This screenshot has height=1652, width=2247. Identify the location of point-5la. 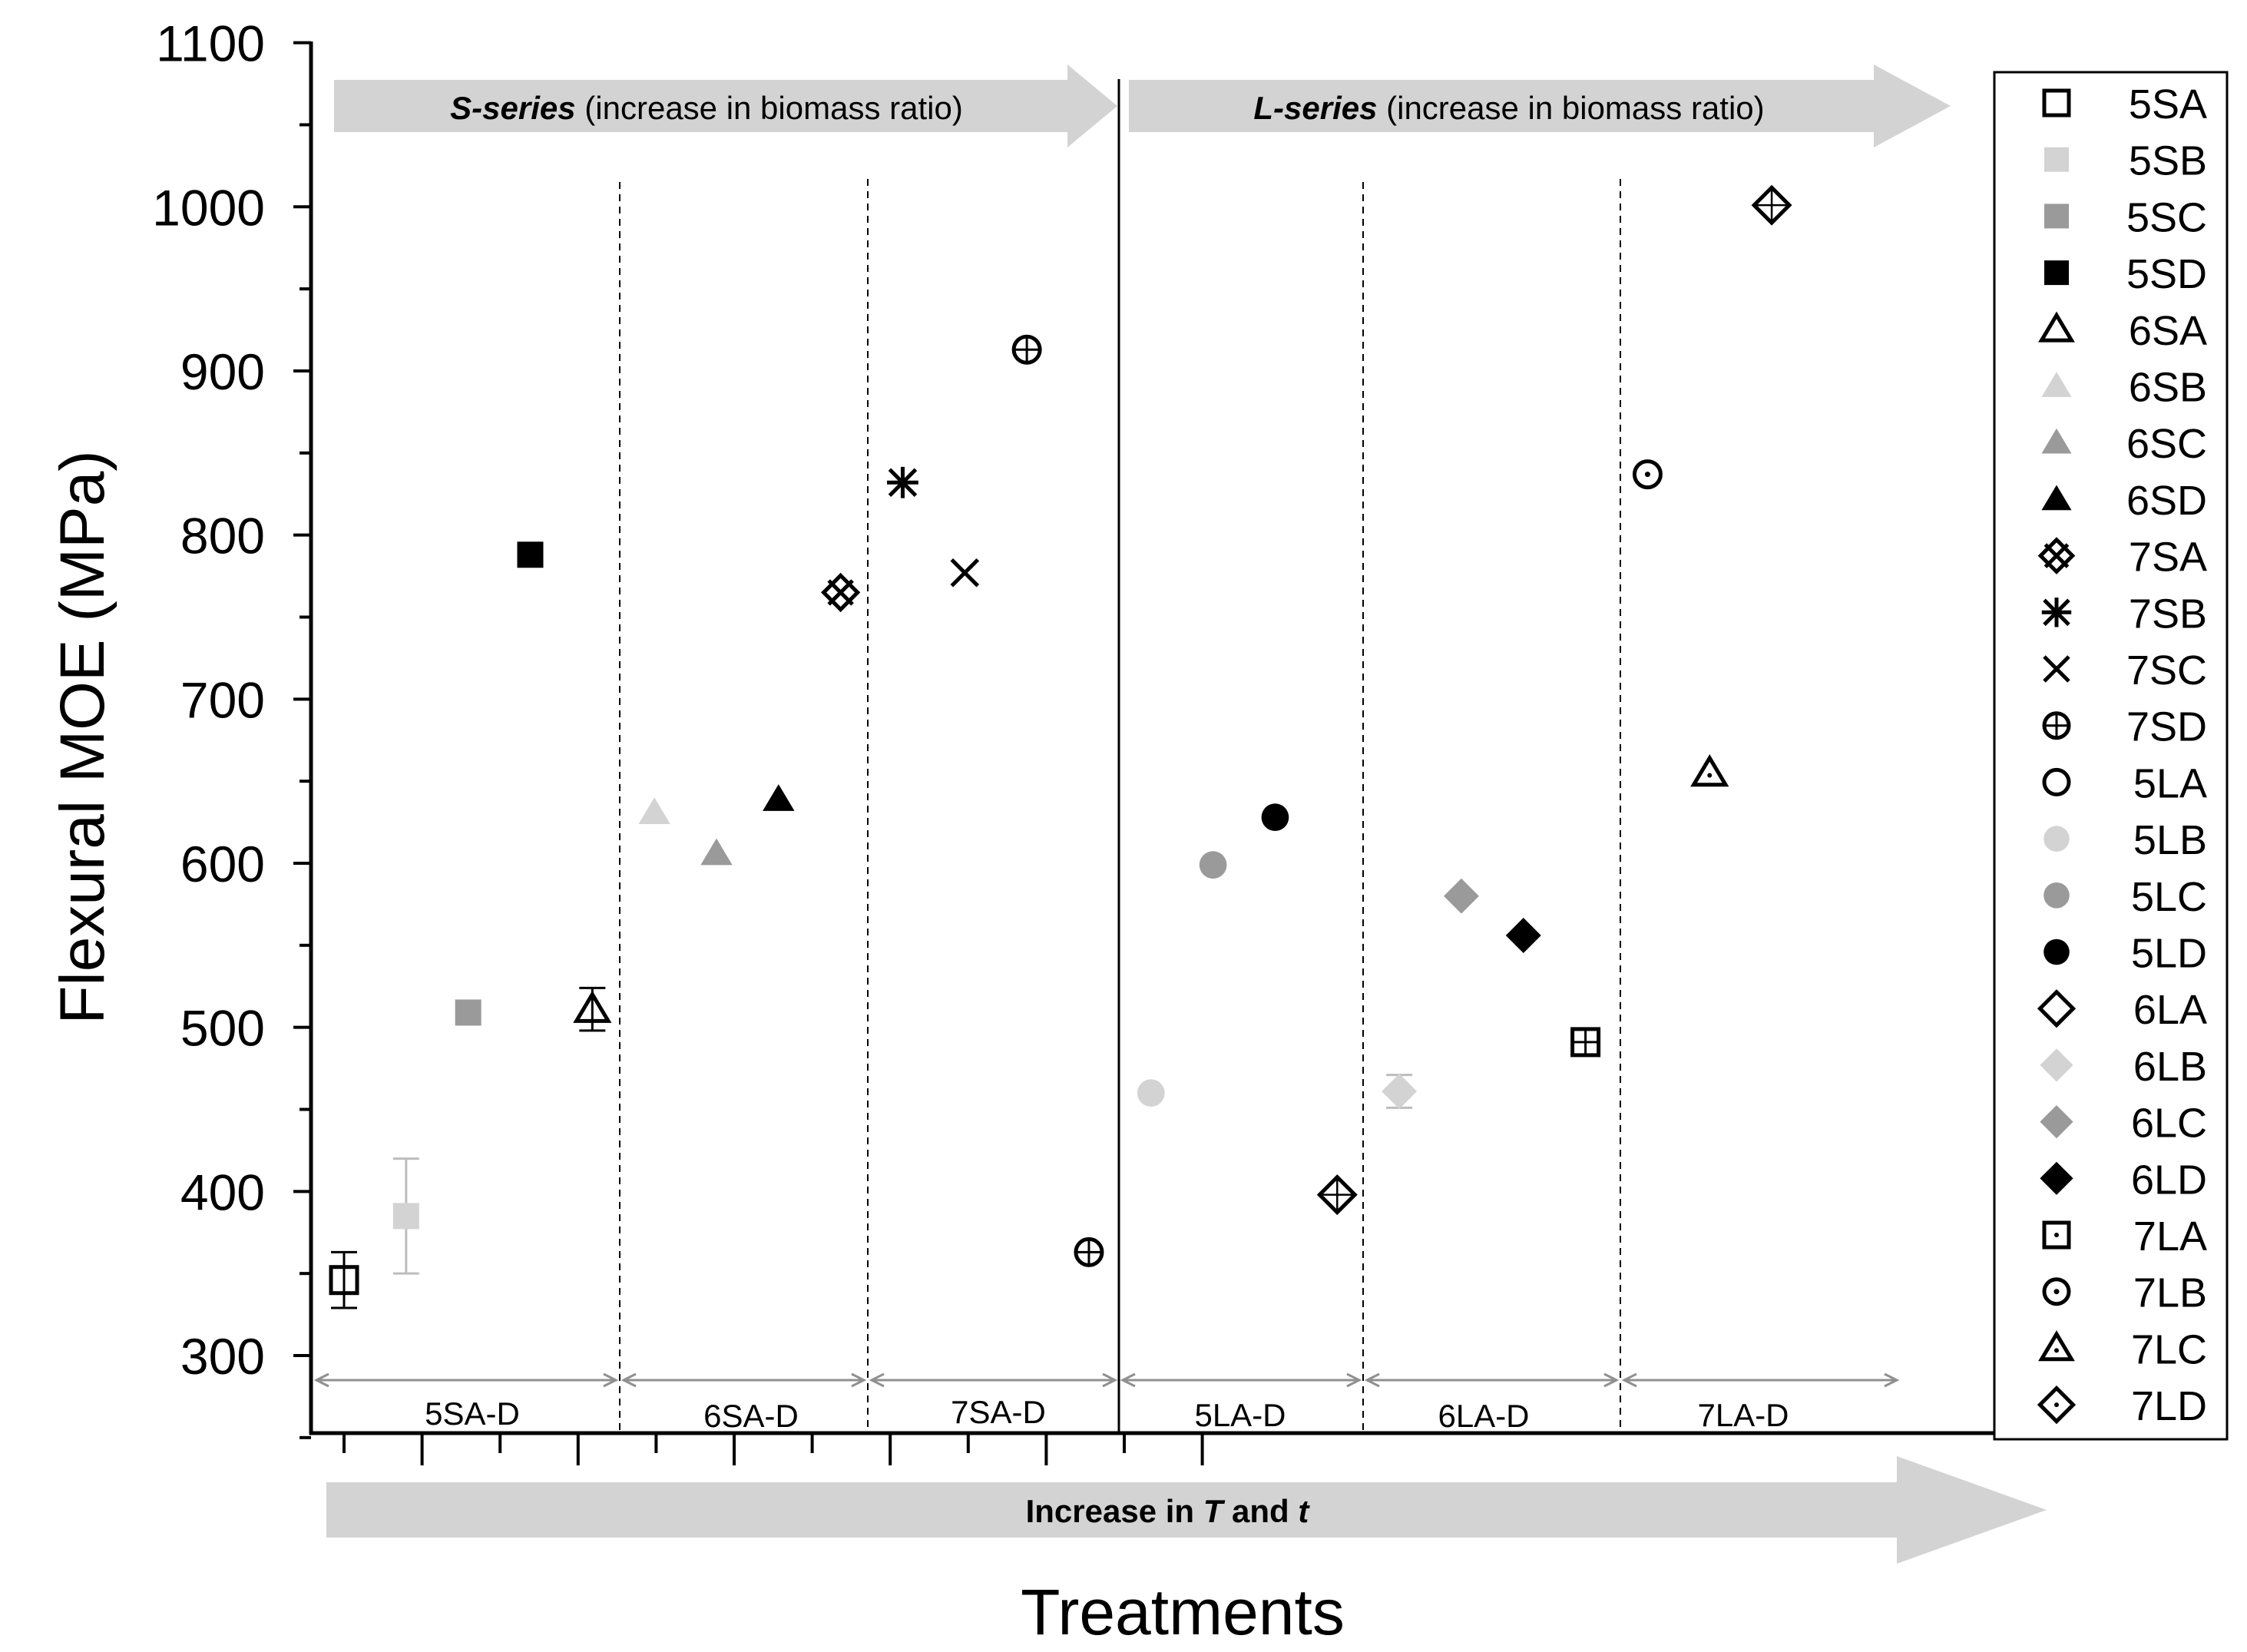
(1089, 1252).